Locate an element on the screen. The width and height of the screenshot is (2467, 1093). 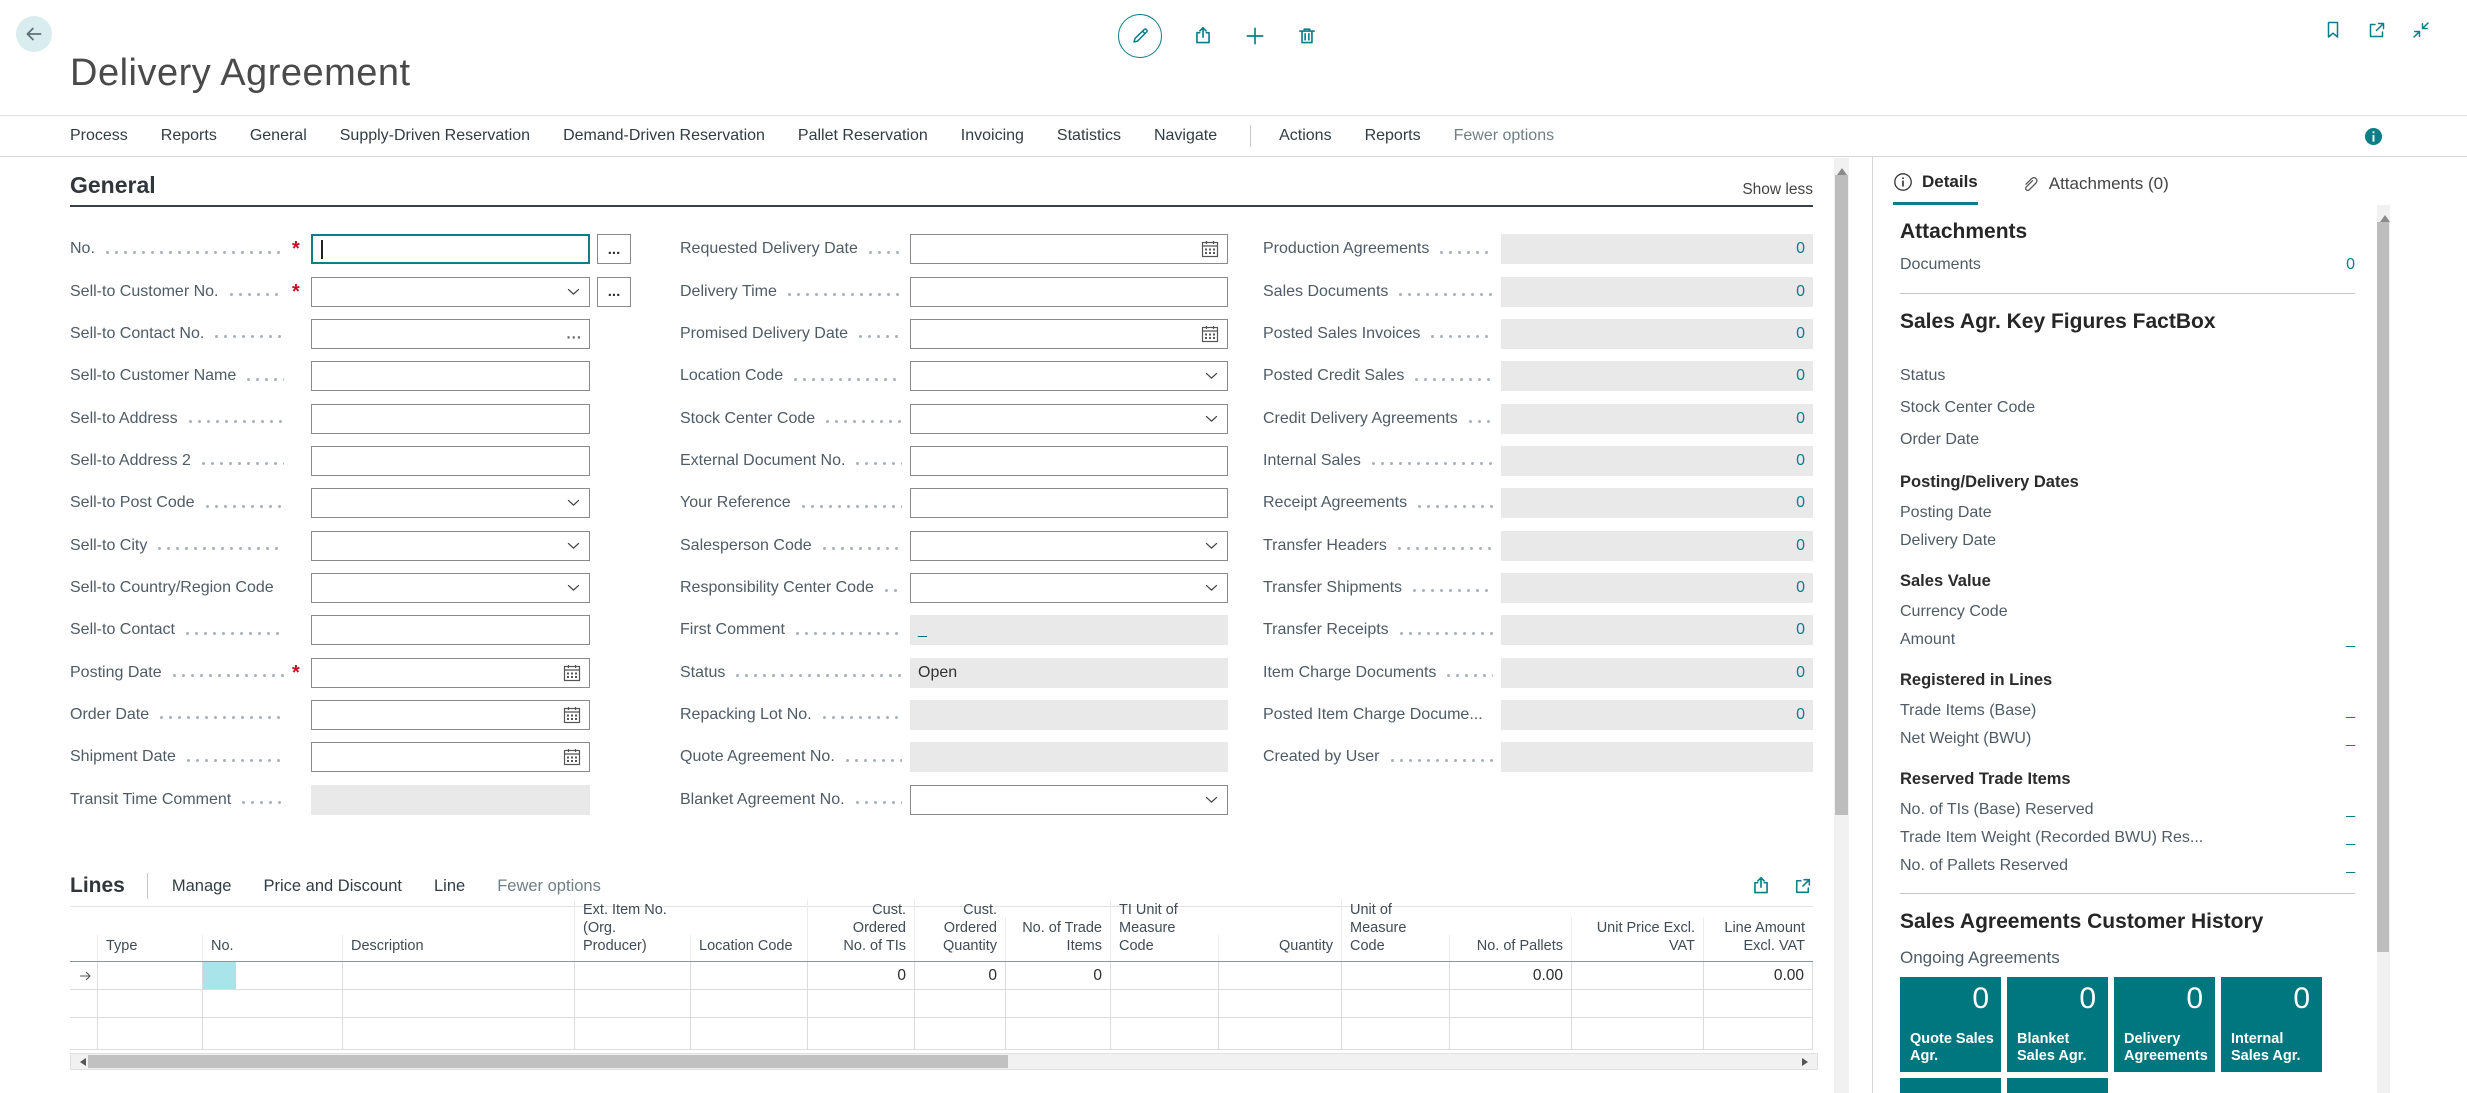
collapse-icon is located at coordinates (2421, 30).